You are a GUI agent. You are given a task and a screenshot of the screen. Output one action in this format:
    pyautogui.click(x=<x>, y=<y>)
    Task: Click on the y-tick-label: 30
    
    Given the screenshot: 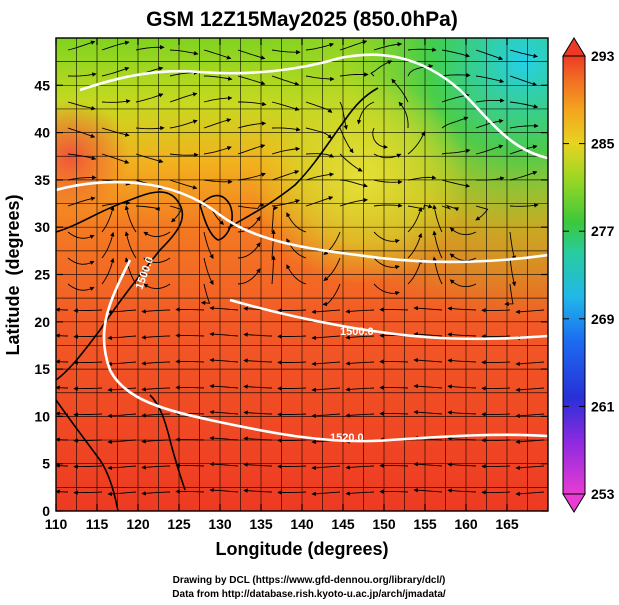 What is the action you would take?
    pyautogui.click(x=42, y=227)
    